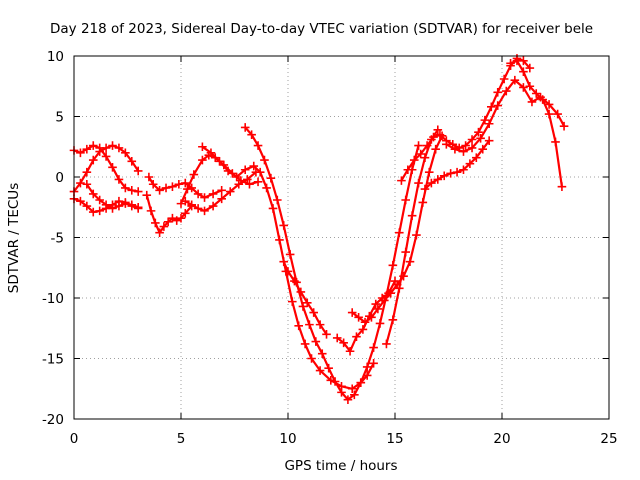 This screenshot has height=480, width=640. Describe the element at coordinates (59, 178) in the screenshot. I see `y-tick-label: 0` at that location.